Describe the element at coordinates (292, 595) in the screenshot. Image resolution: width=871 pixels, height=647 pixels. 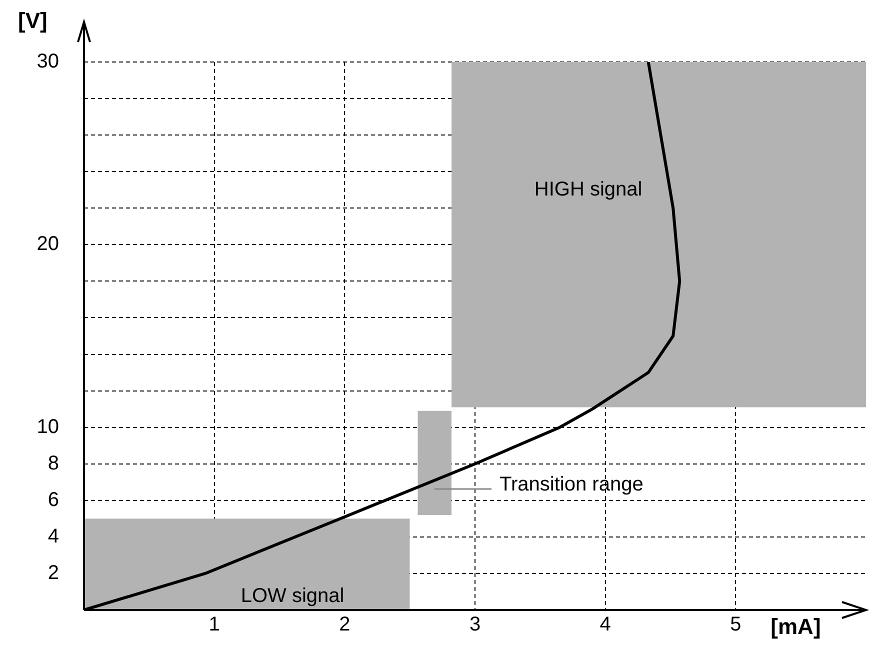
I see `annotation: LOW signal` at that location.